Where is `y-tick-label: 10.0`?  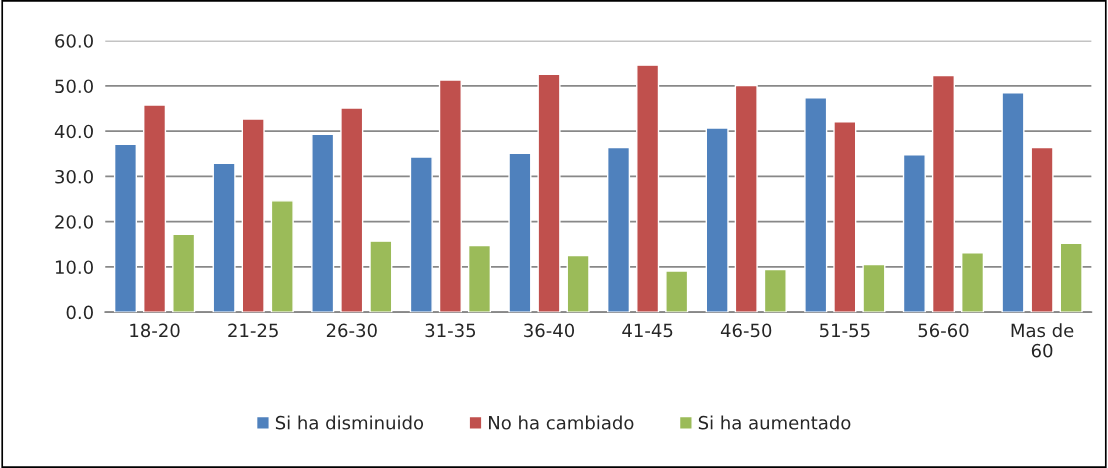
y-tick-label: 10.0 is located at coordinates (74, 267).